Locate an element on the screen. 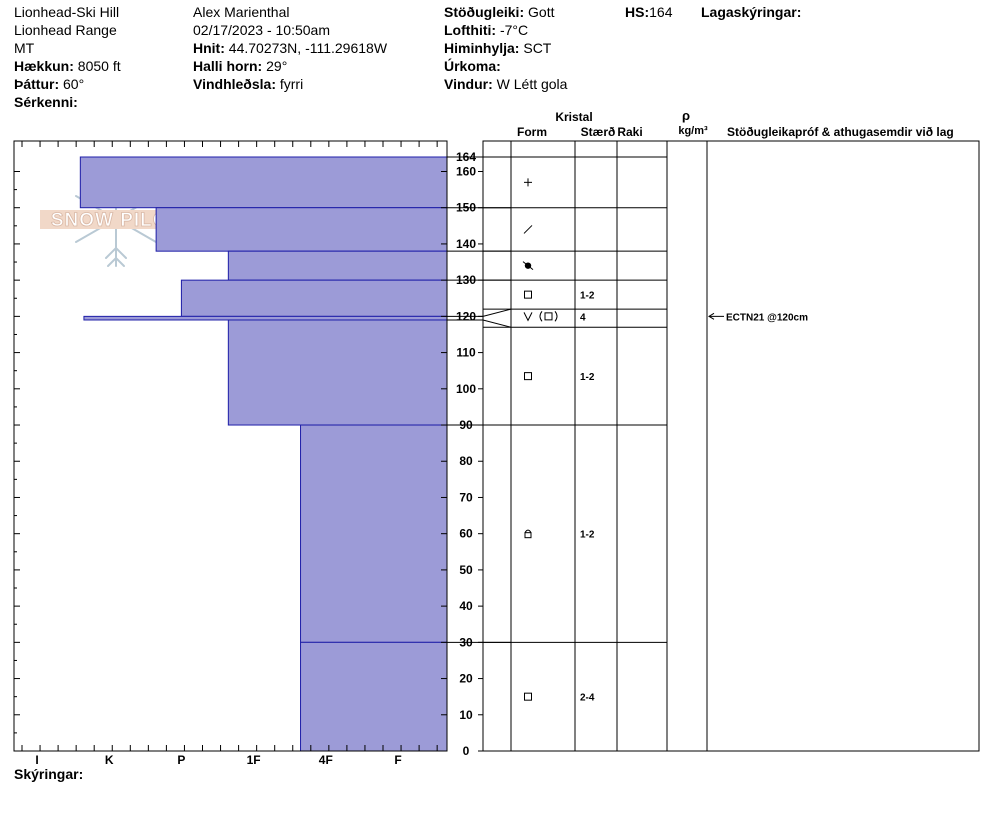 The width and height of the screenshot is (994, 840). size-header: Stærð is located at coordinates (598, 132).